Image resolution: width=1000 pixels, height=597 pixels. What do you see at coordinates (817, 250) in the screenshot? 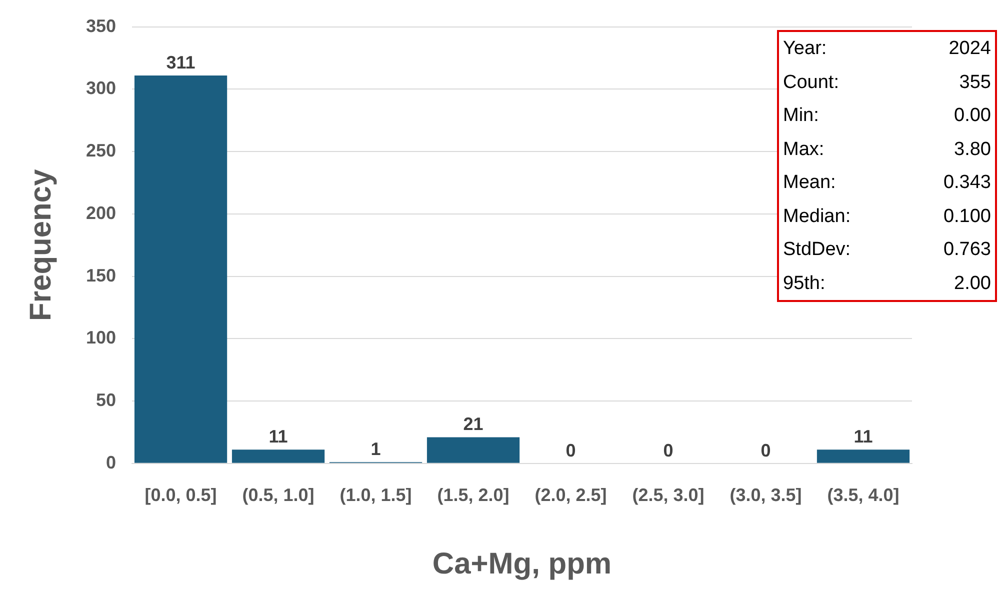
I see `annotation: StdDev:` at bounding box center [817, 250].